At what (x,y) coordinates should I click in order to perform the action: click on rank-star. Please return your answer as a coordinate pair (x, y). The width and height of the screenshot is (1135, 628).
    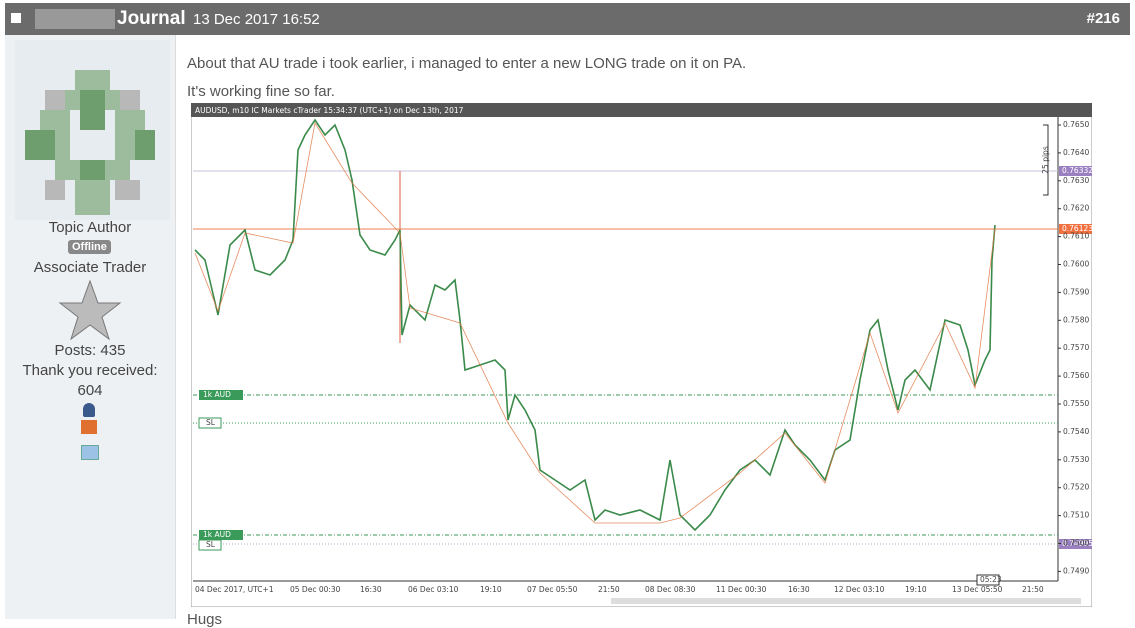
    Looking at the image, I should click on (90, 310).